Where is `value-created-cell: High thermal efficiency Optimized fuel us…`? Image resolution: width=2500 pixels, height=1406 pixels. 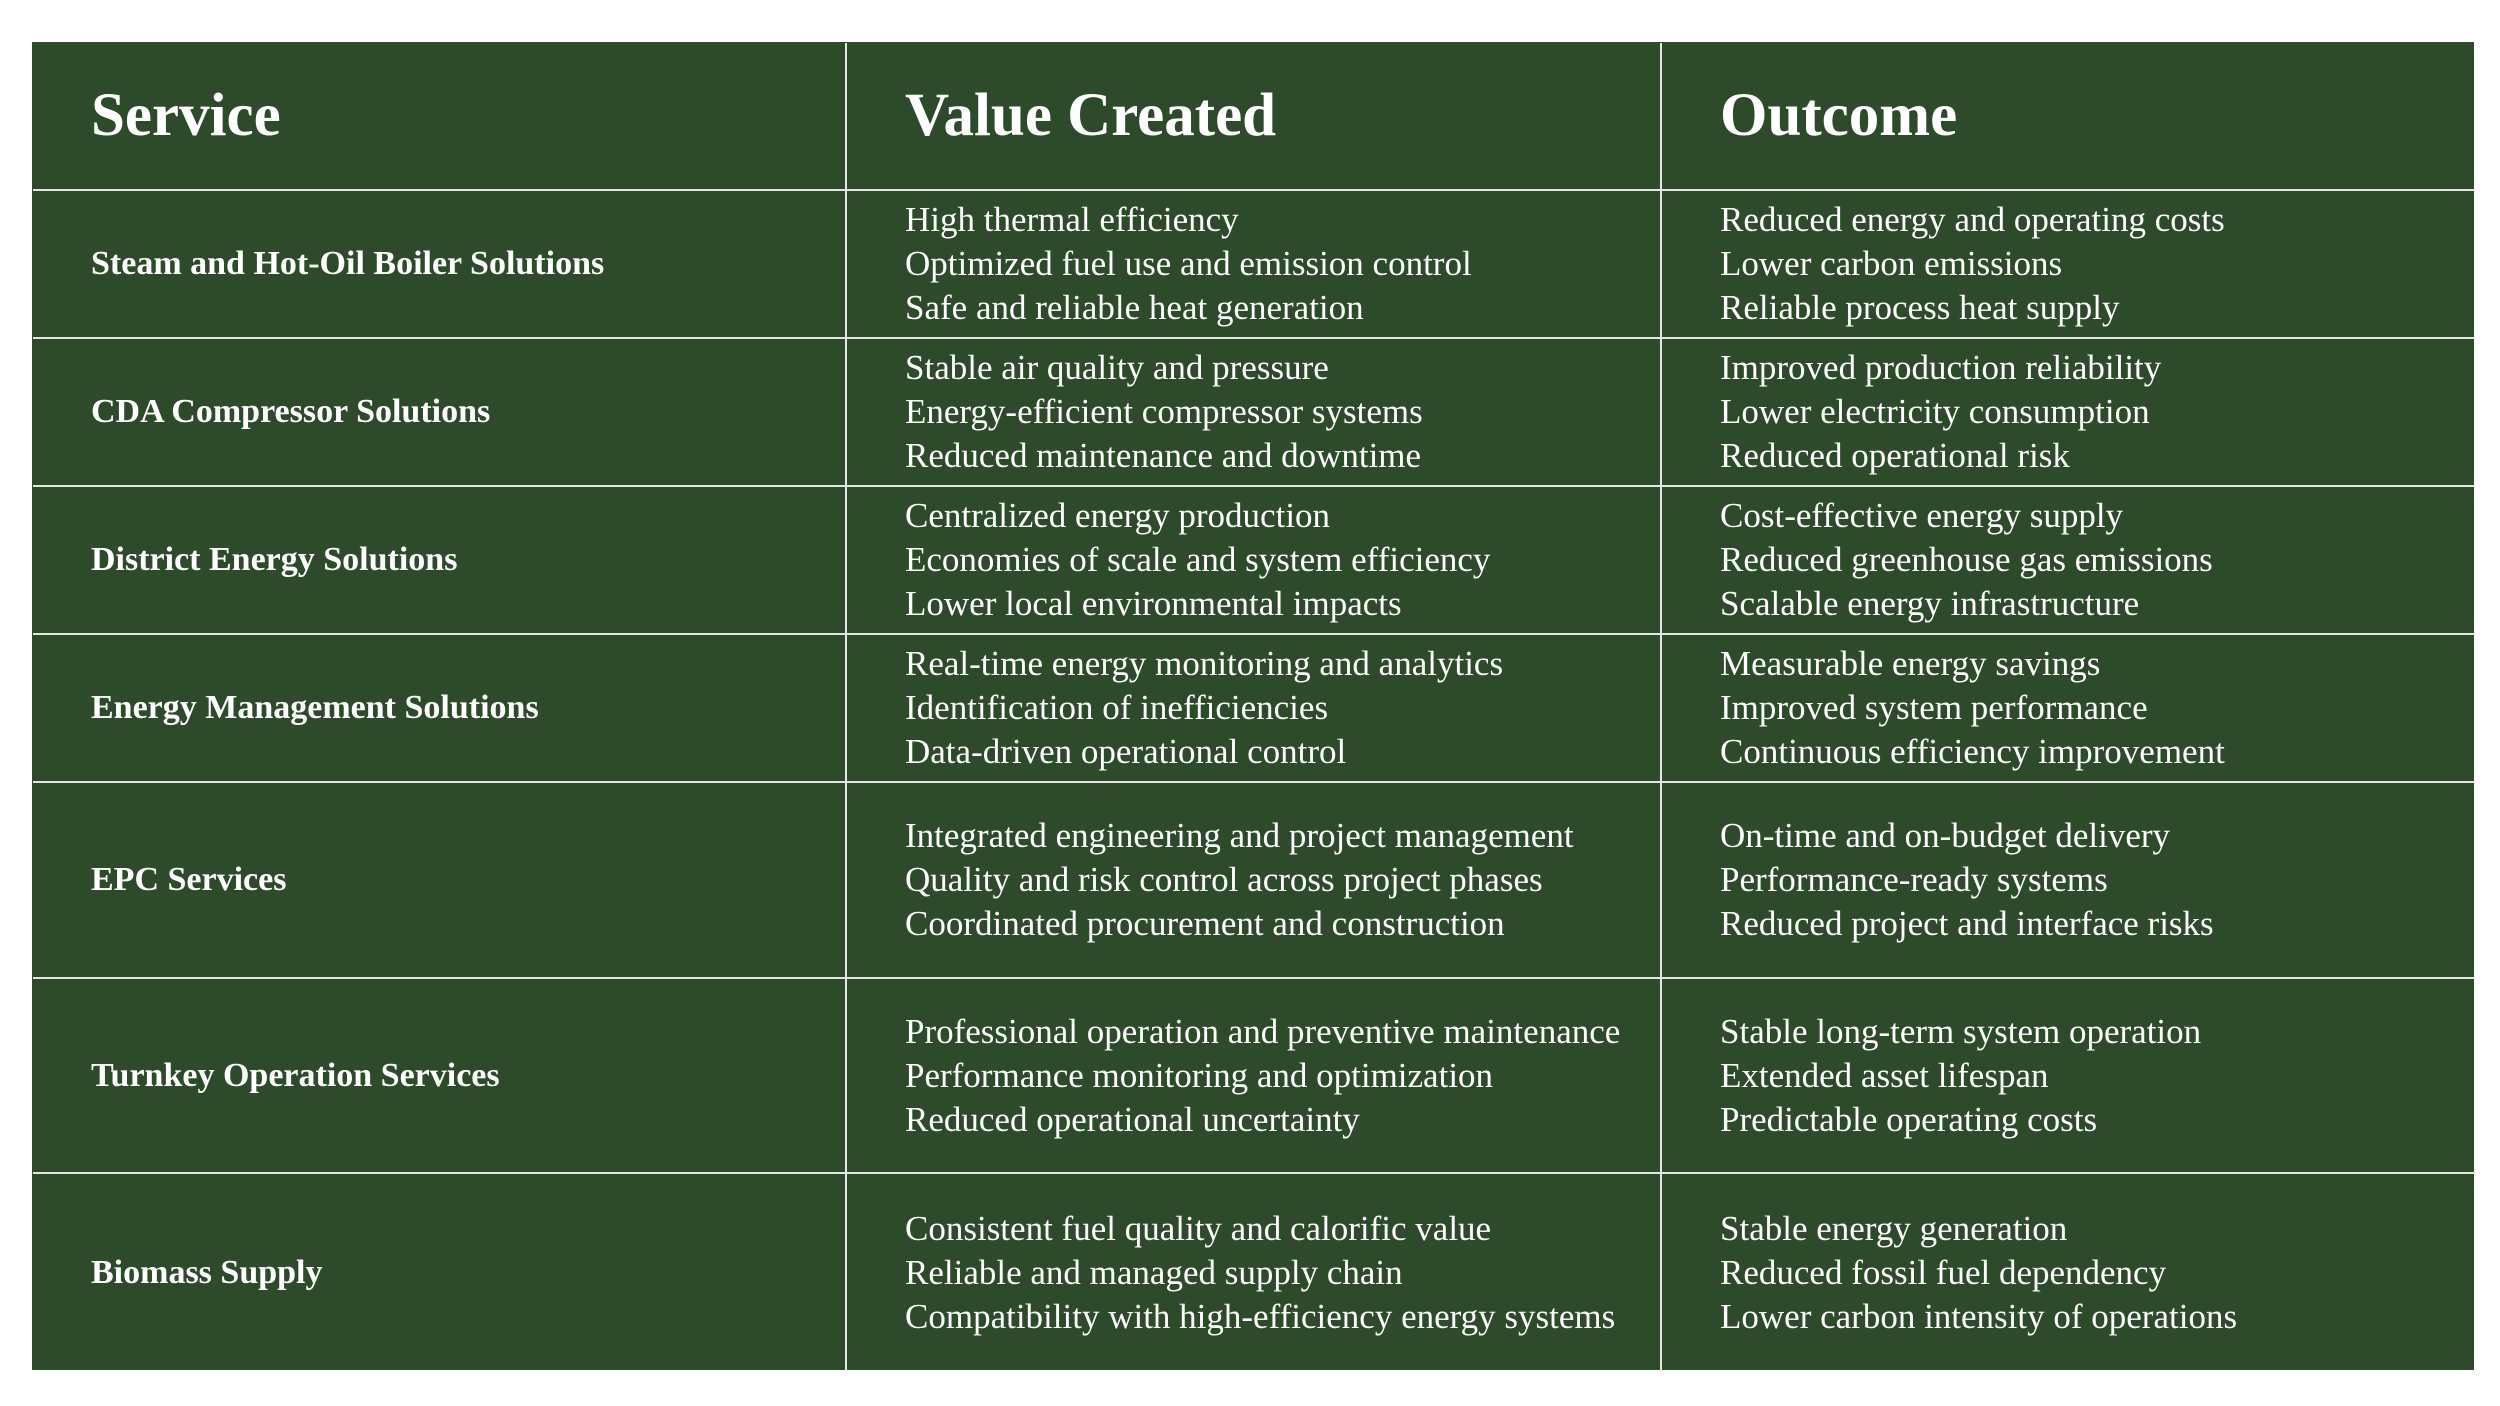
value-created-cell: High thermal efficiency Optimized fuel us… is located at coordinates (1254, 265).